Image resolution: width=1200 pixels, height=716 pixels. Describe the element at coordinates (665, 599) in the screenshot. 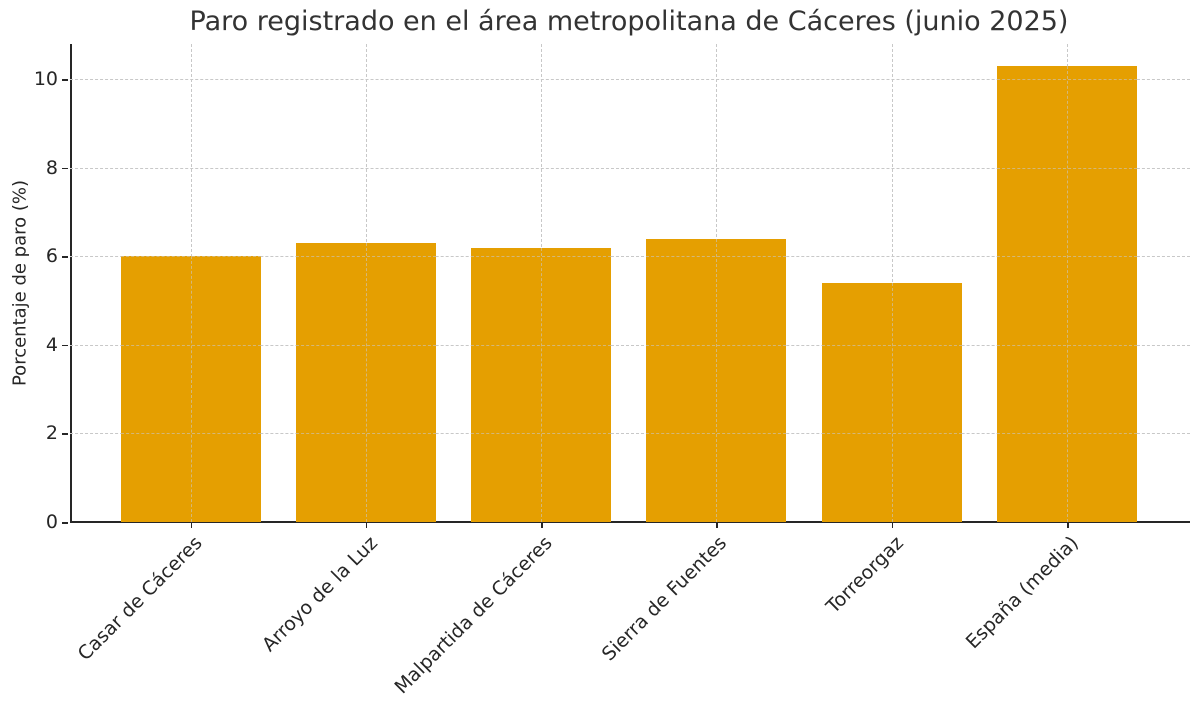

I see `x-tick-label: Sierra de Fuentes` at that location.